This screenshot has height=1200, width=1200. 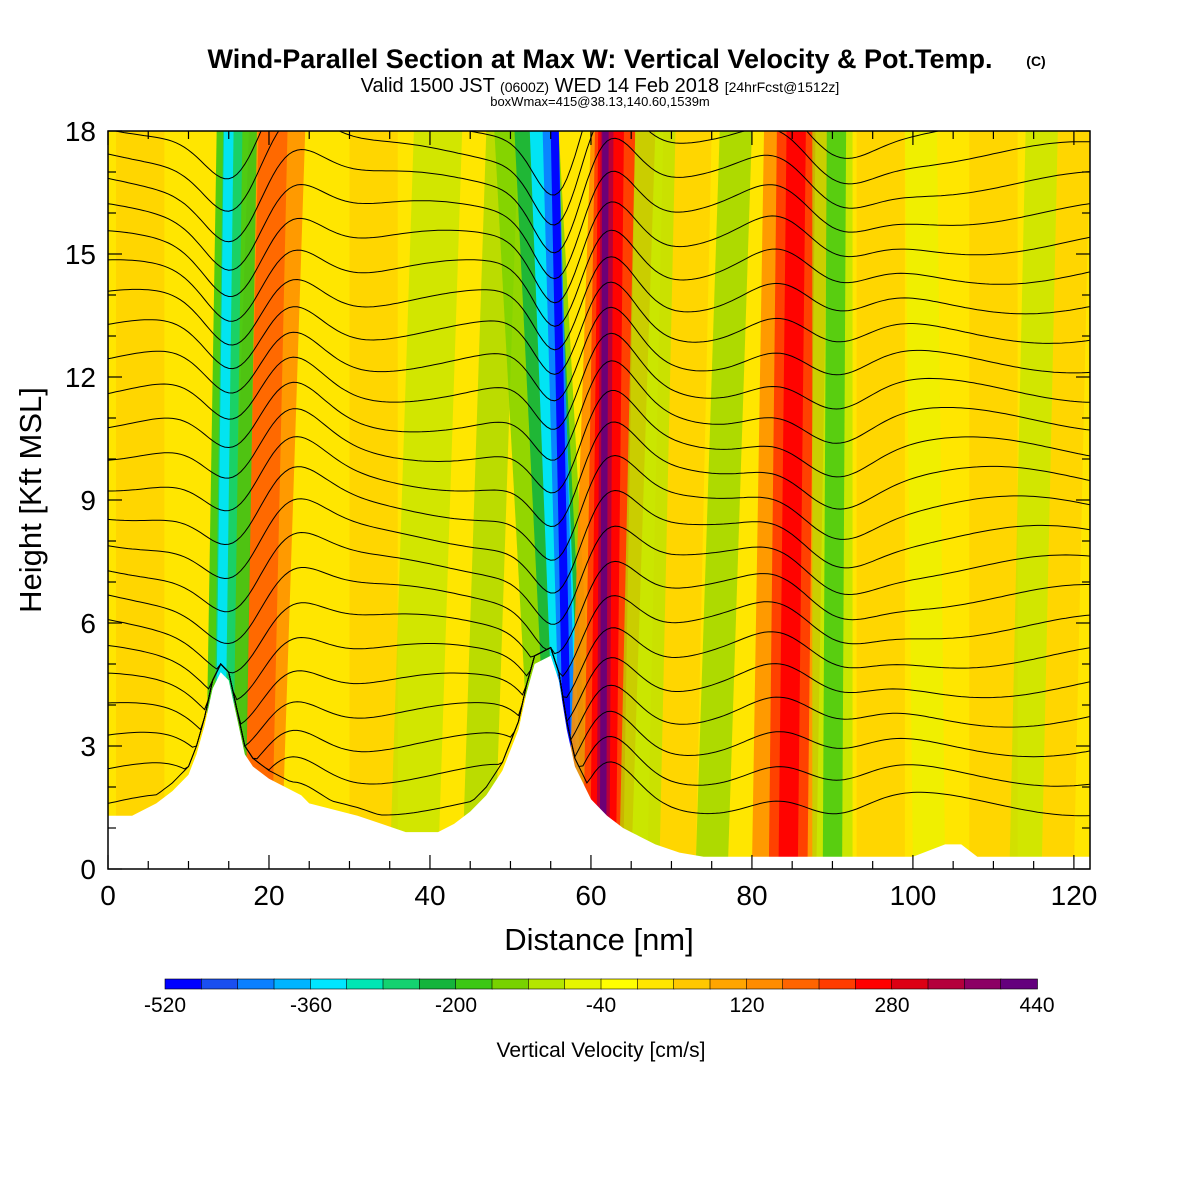 What do you see at coordinates (746, 1005) in the screenshot?
I see `colorbar-tick-label: 120` at bounding box center [746, 1005].